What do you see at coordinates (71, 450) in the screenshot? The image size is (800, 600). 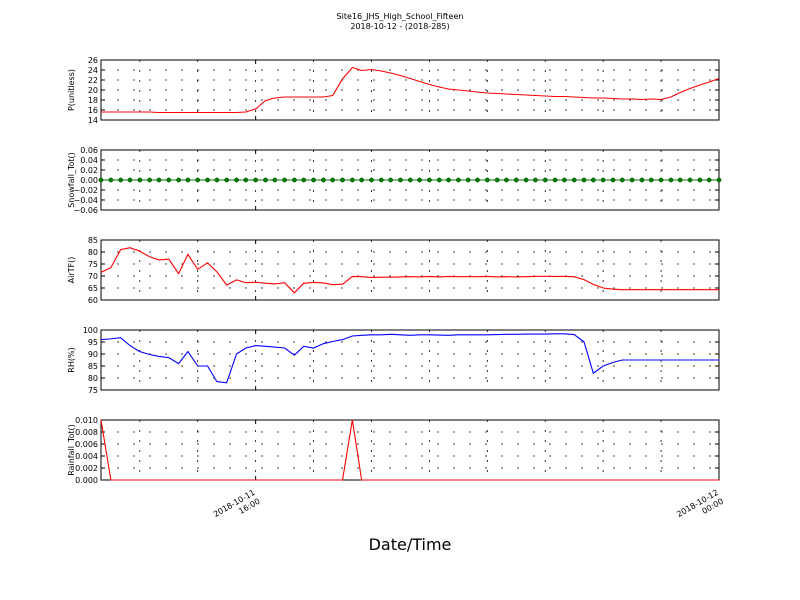 I see `y-axis-label-4: Rainfall_Tot()` at bounding box center [71, 450].